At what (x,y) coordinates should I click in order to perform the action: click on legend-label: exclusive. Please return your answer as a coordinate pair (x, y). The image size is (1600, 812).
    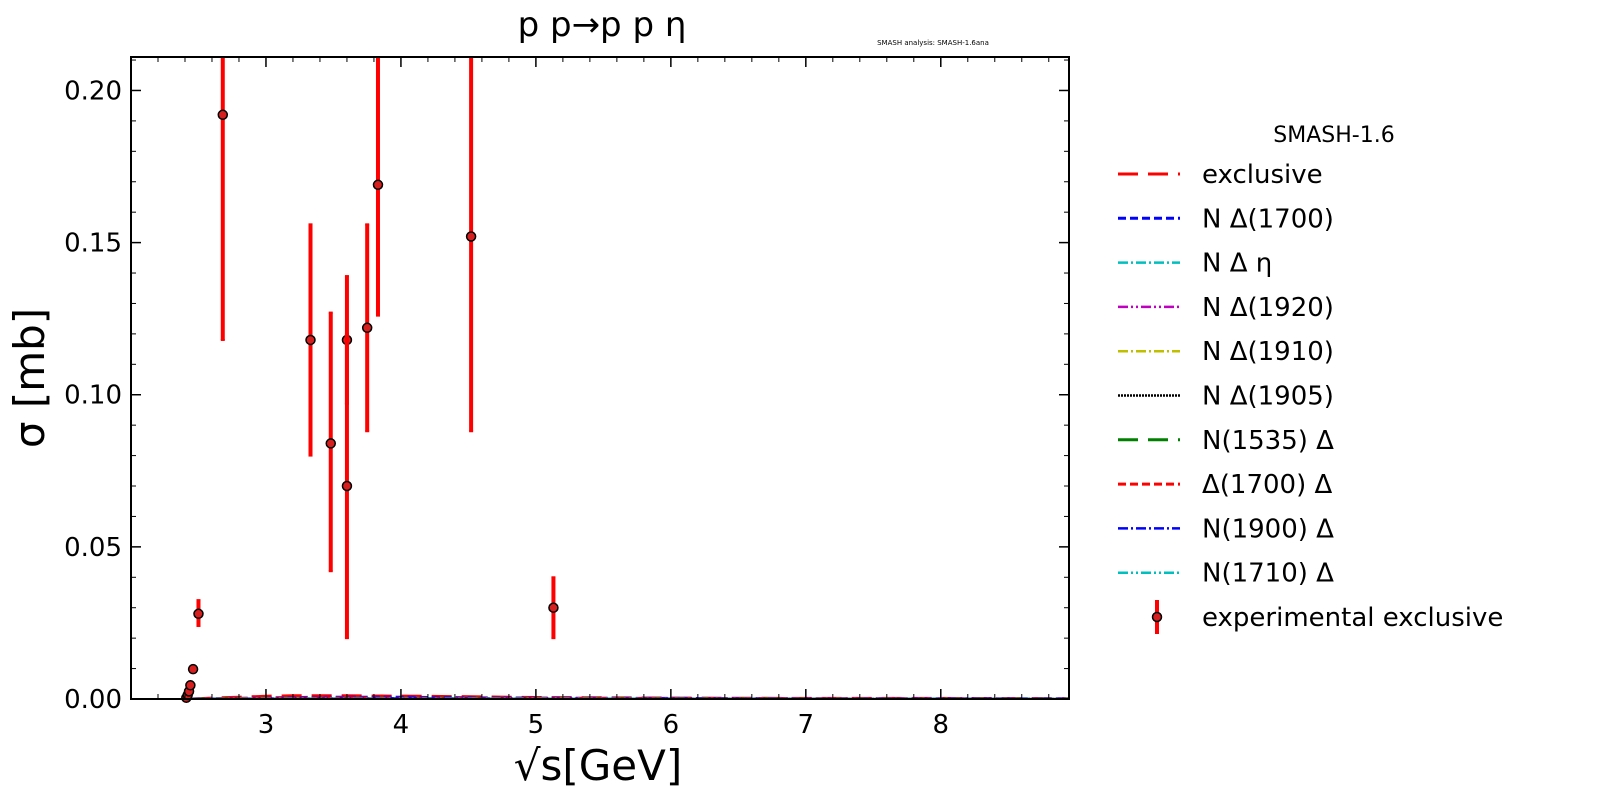
    Looking at the image, I should click on (1262, 175).